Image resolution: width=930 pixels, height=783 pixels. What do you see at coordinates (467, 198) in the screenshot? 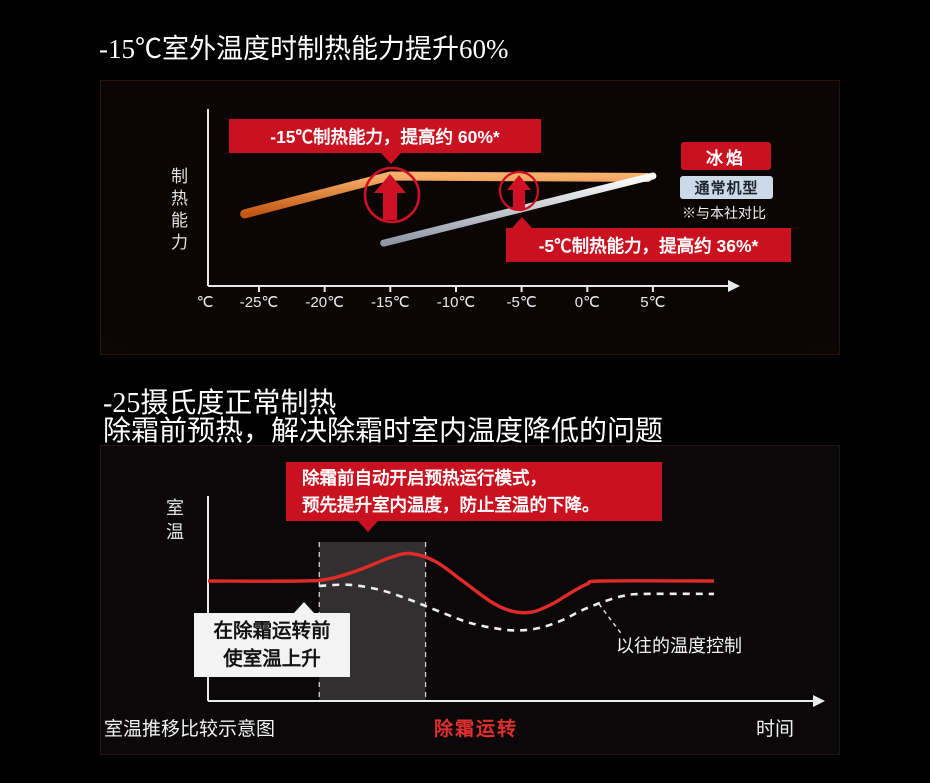
I see `chart1-axes` at bounding box center [467, 198].